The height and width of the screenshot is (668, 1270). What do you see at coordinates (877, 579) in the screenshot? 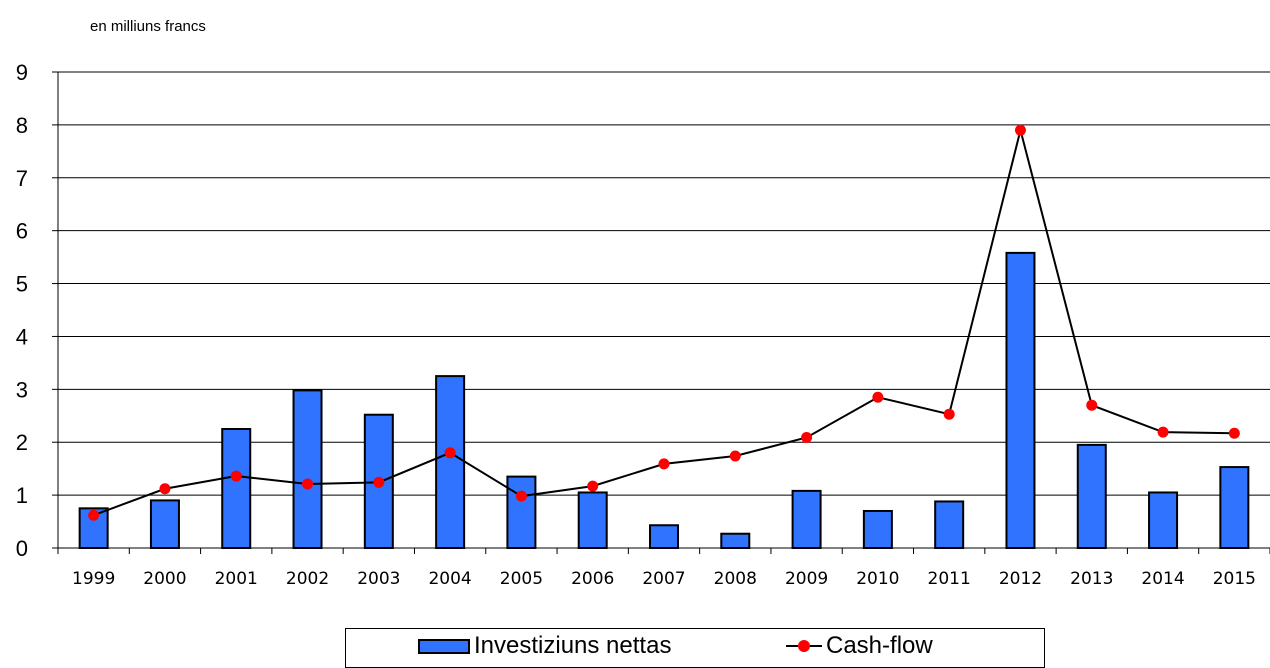
I see `x-tick-label: 2010` at bounding box center [877, 579].